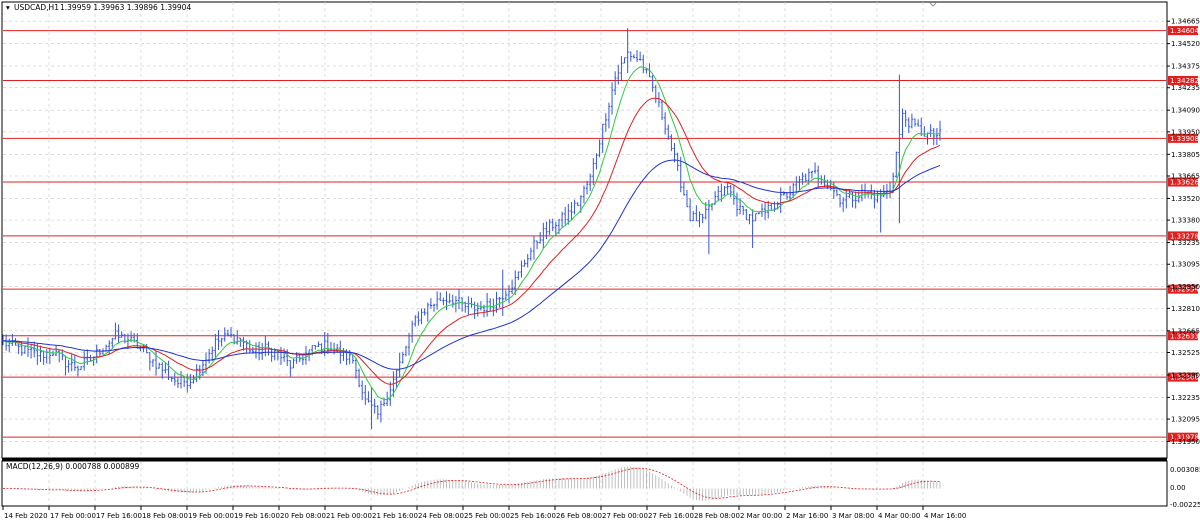  I want to click on level-label: 1.34282, so click(1184, 81).